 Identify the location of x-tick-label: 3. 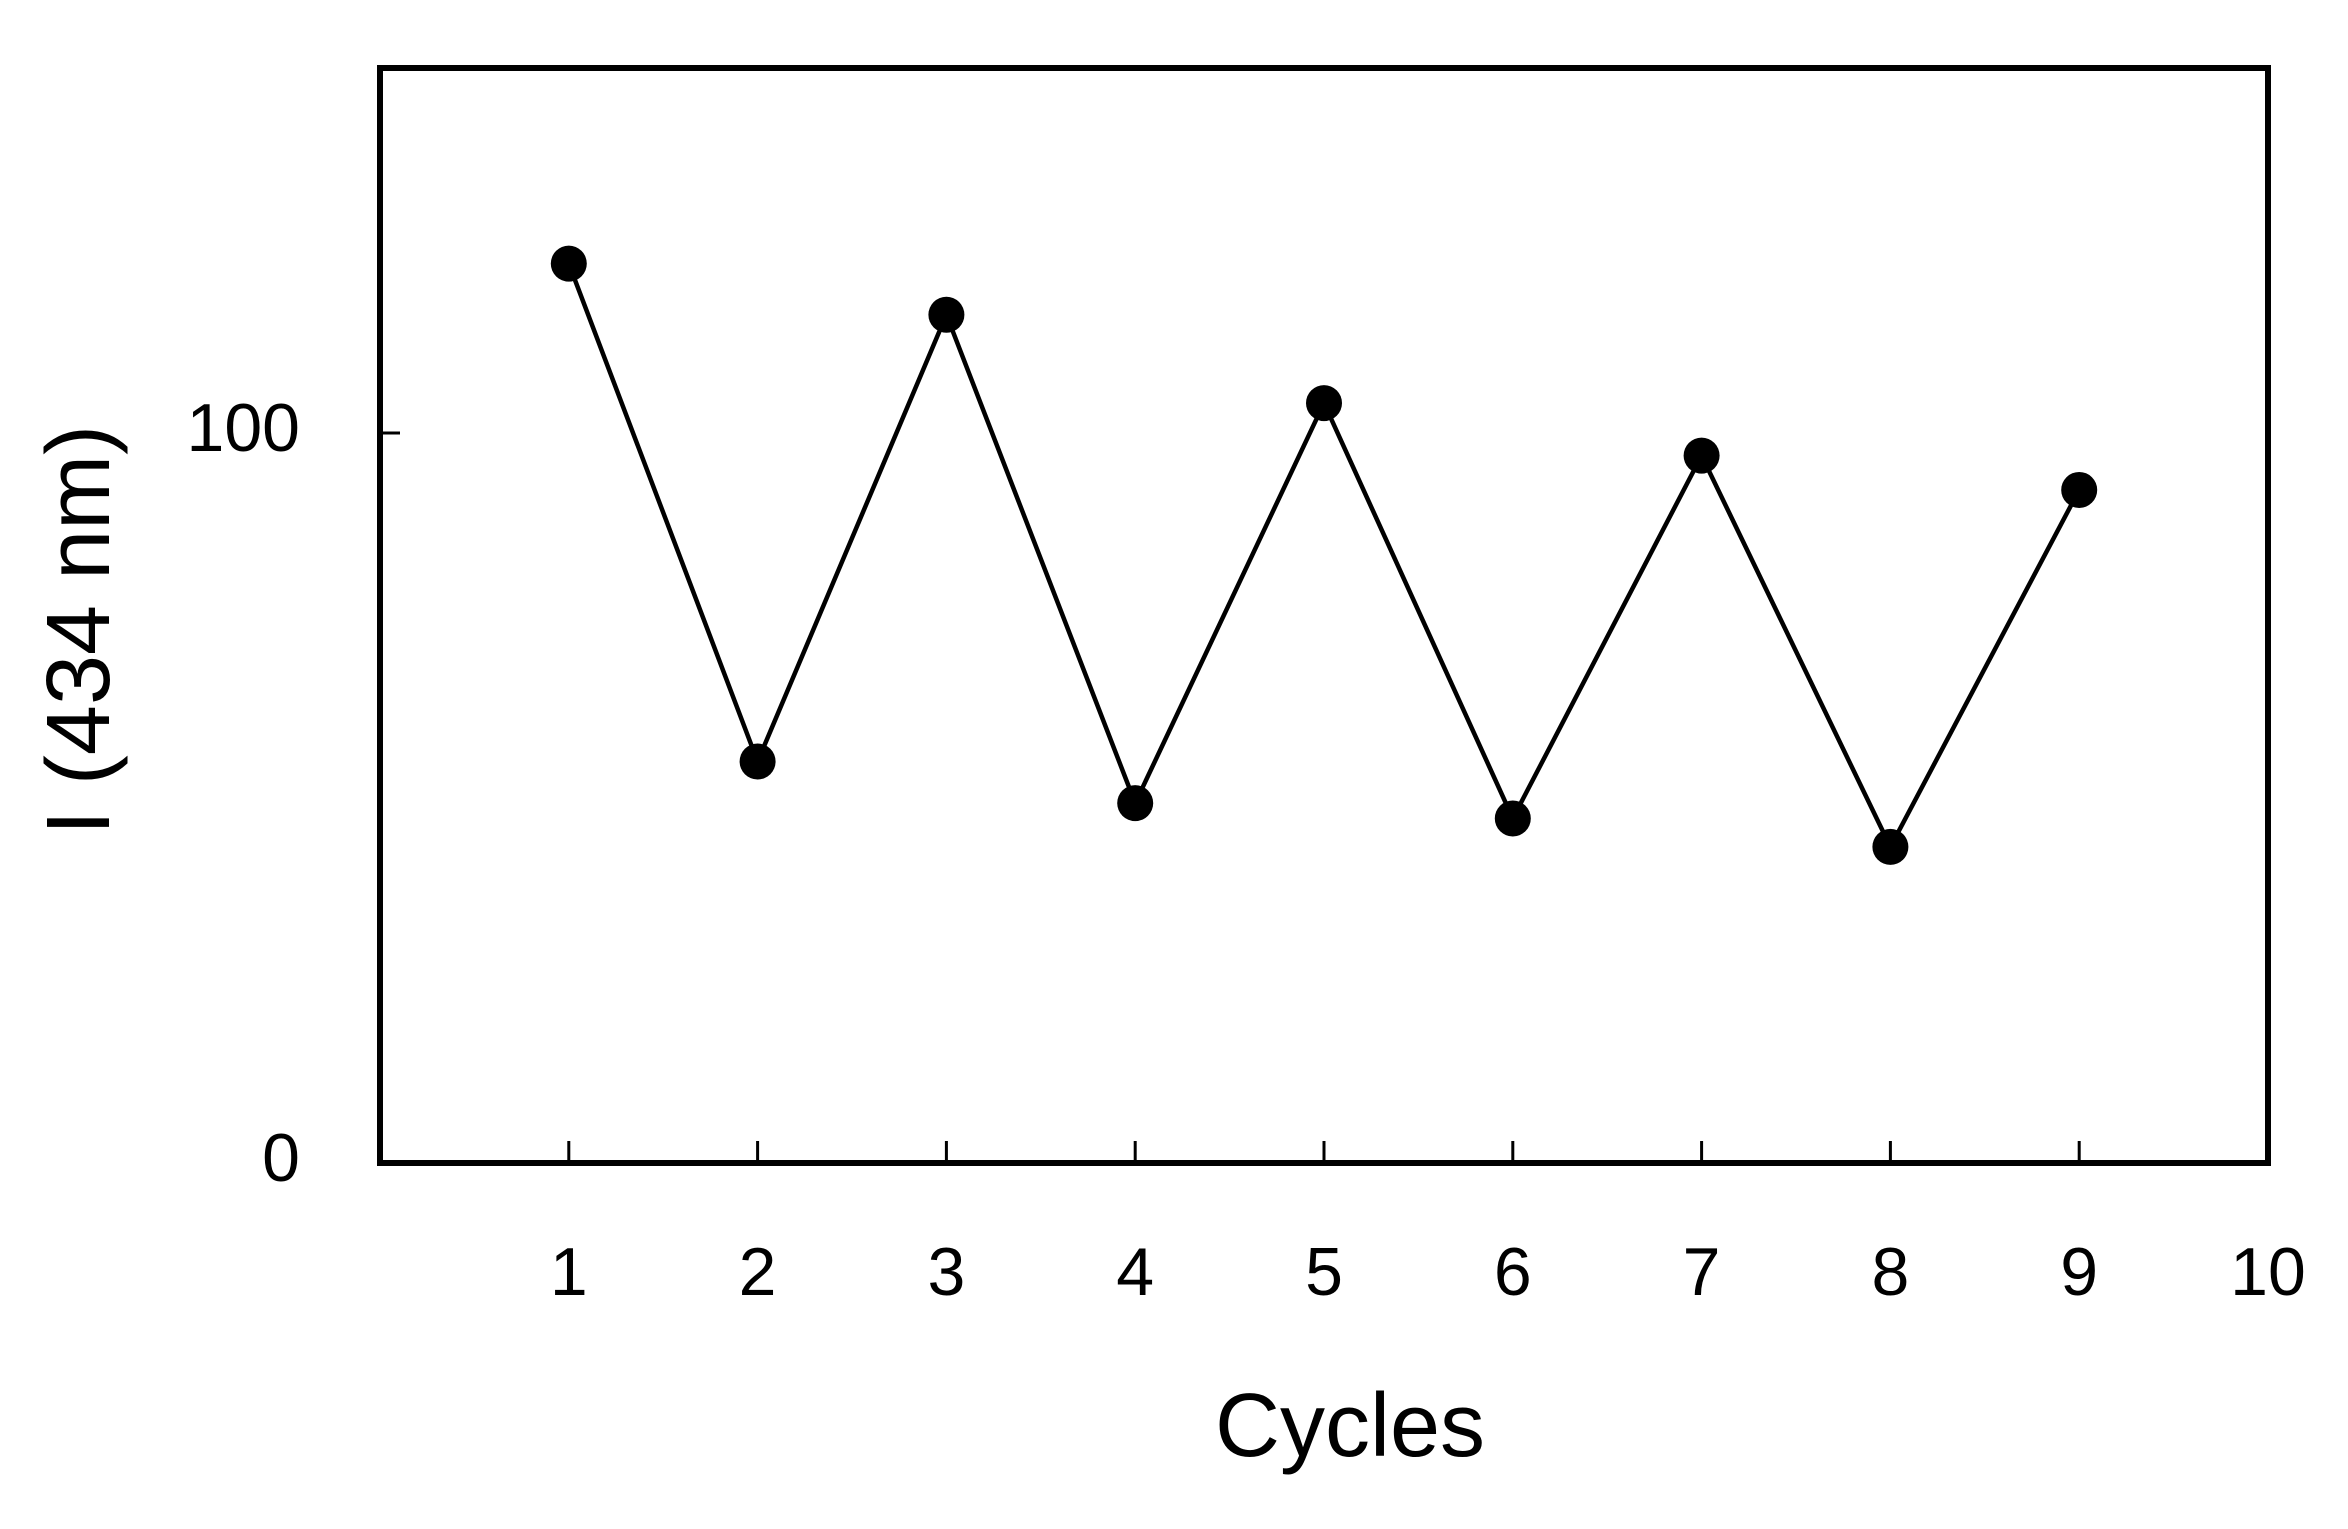
(946, 1272).